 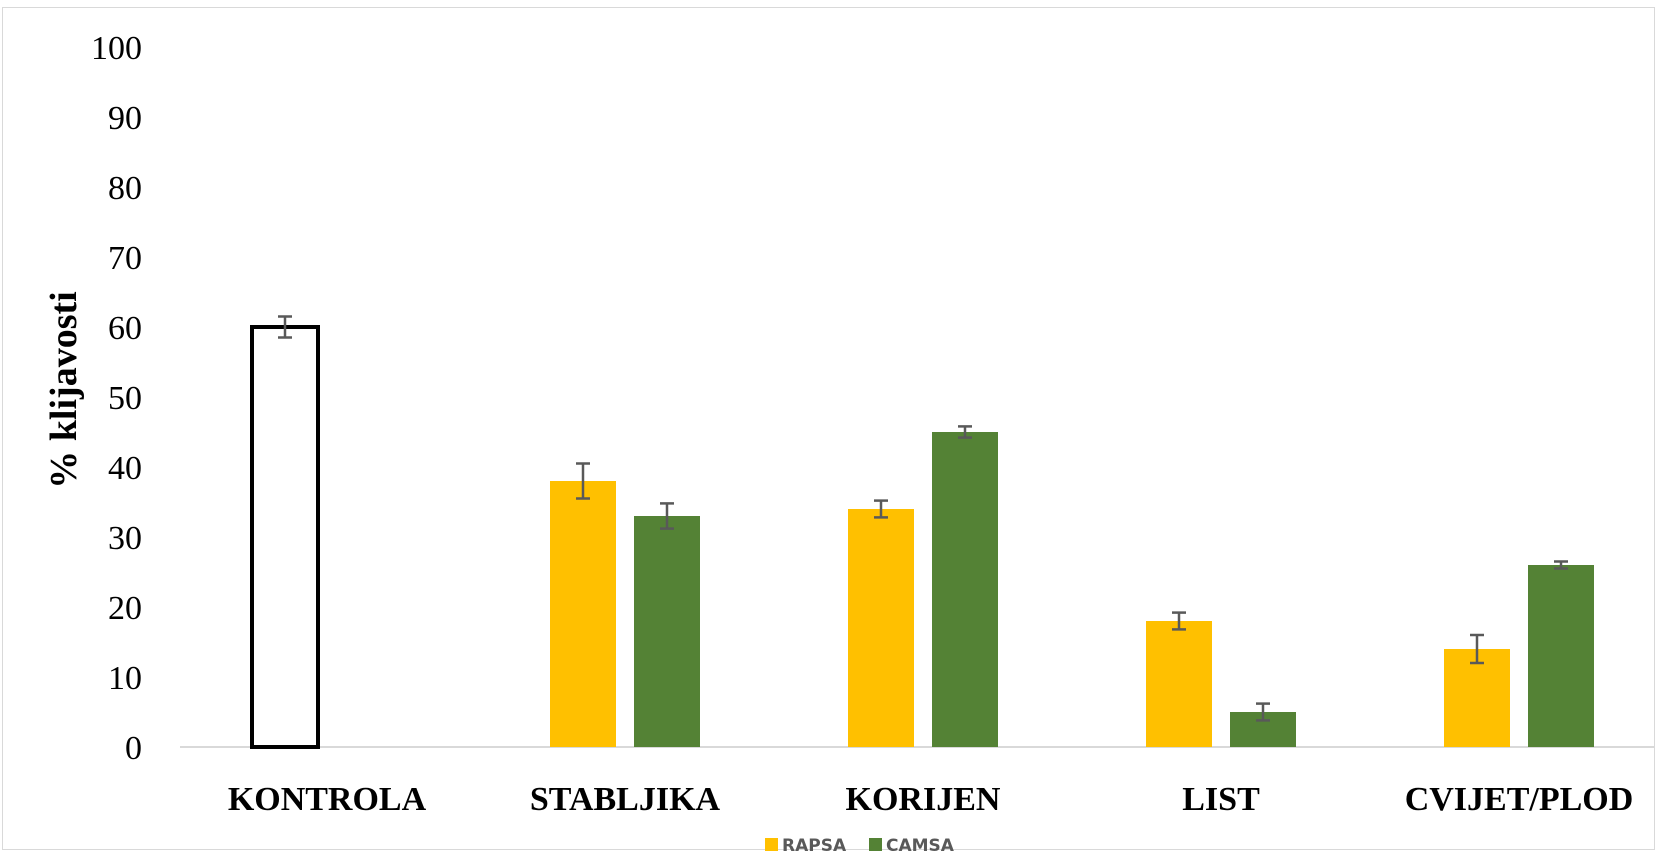 What do you see at coordinates (116, 48) in the screenshot?
I see `y-tick-label: 100` at bounding box center [116, 48].